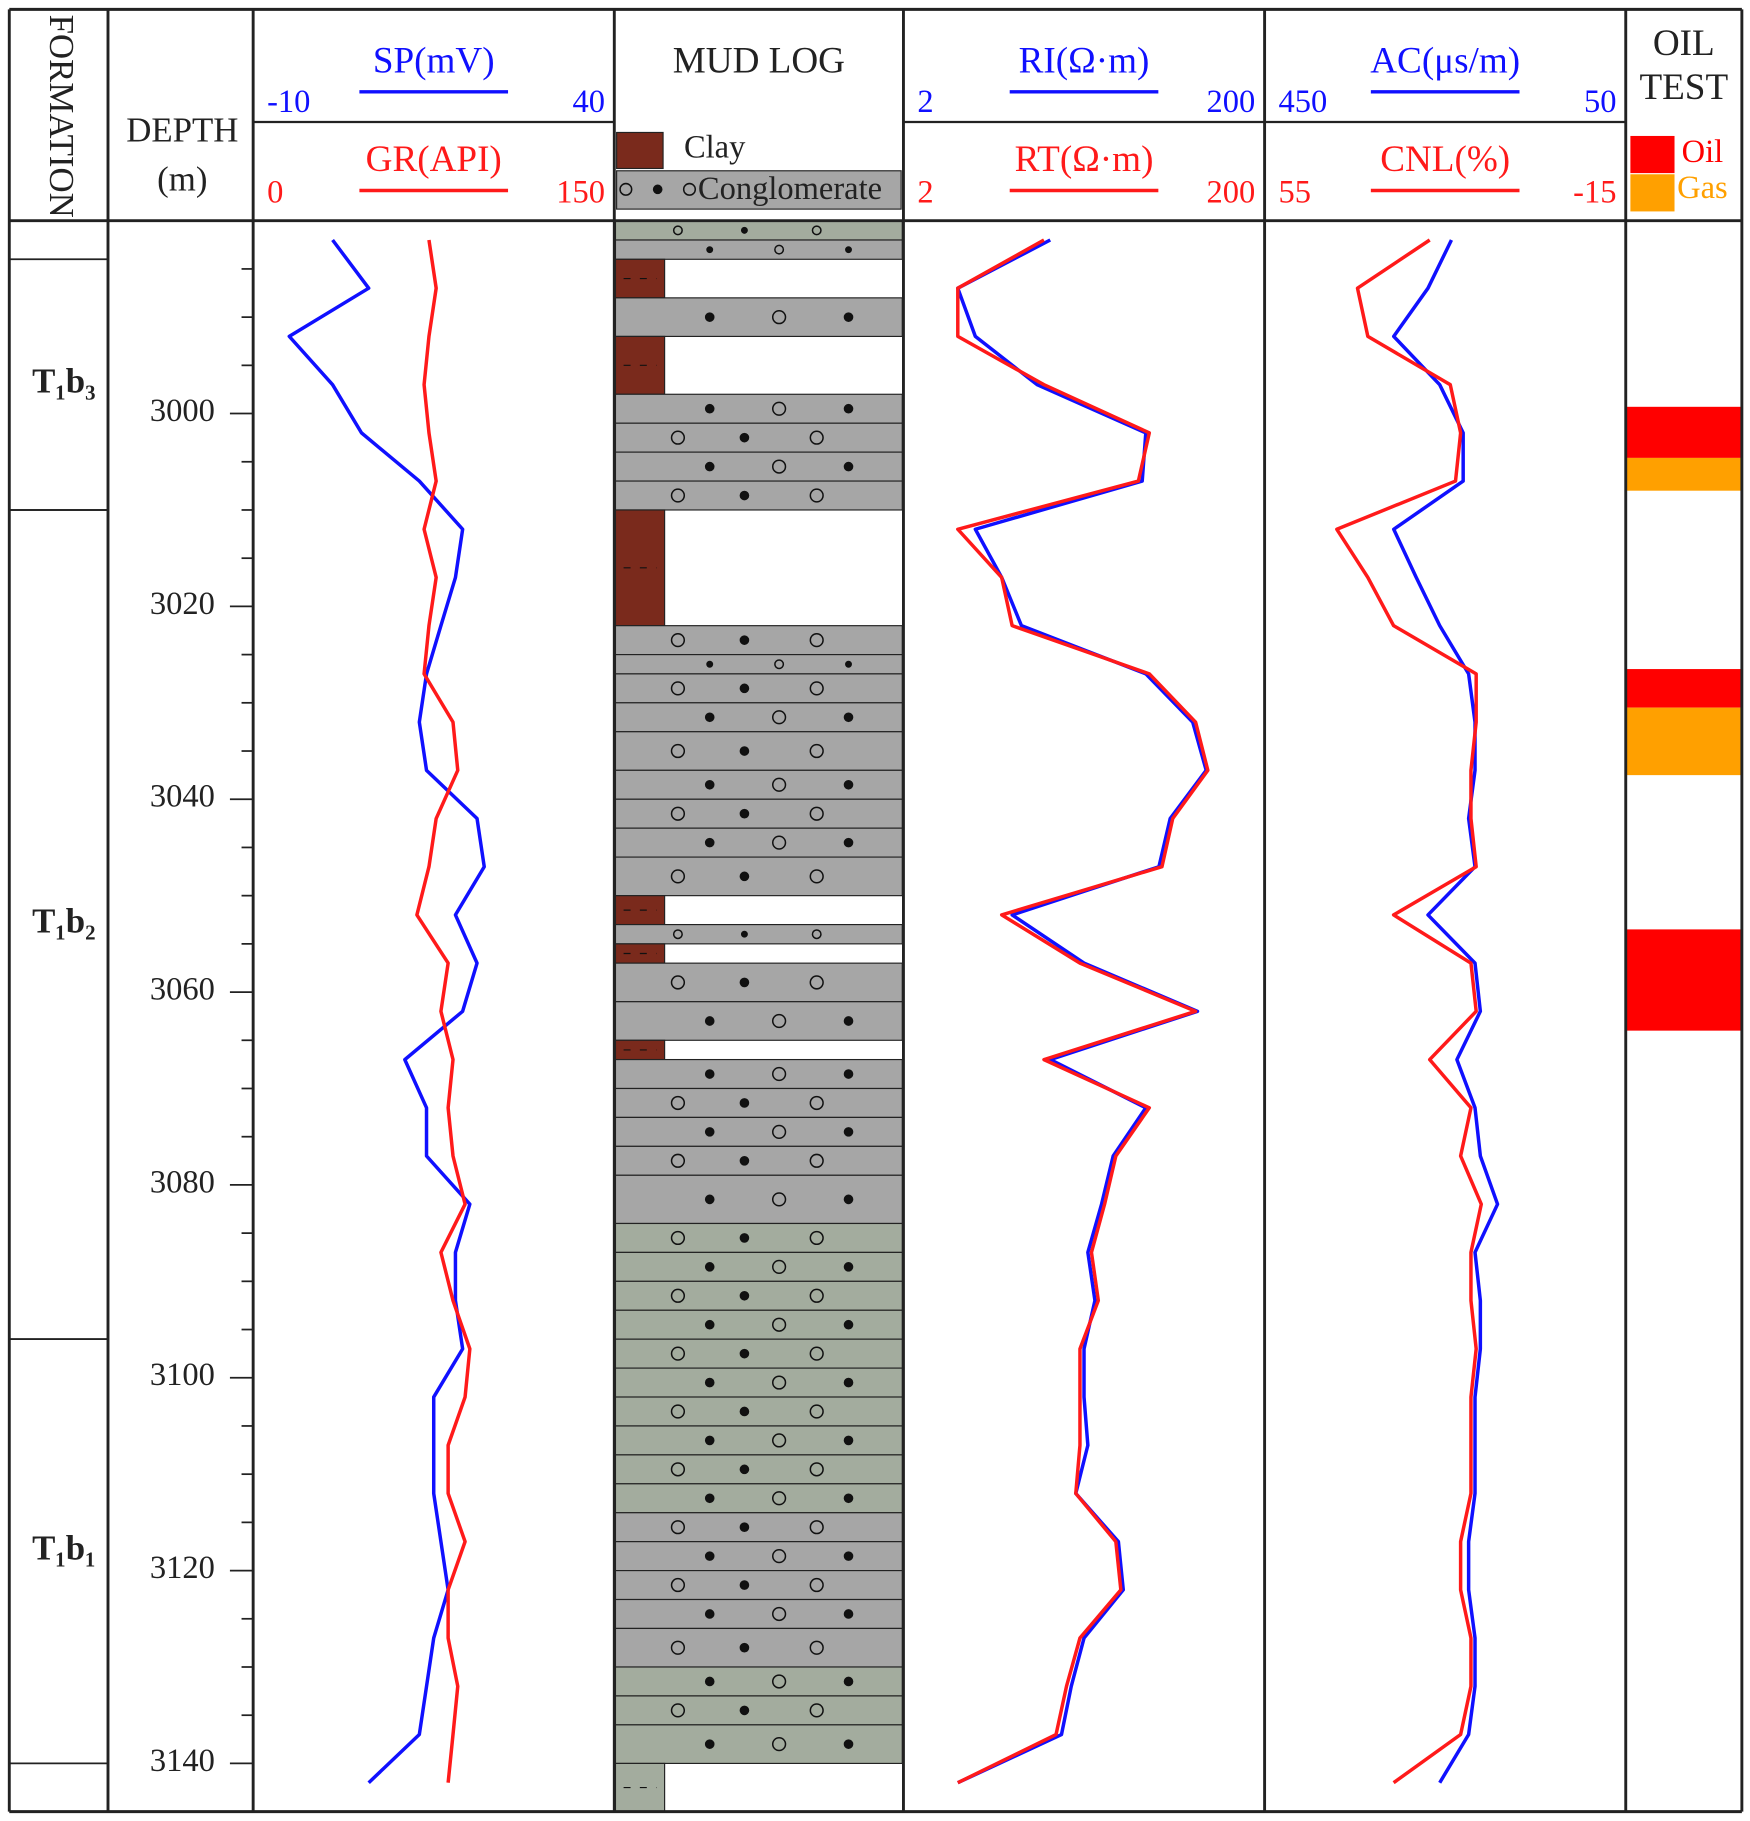  What do you see at coordinates (1600, 102) in the screenshot?
I see `axis-max-label: 50` at bounding box center [1600, 102].